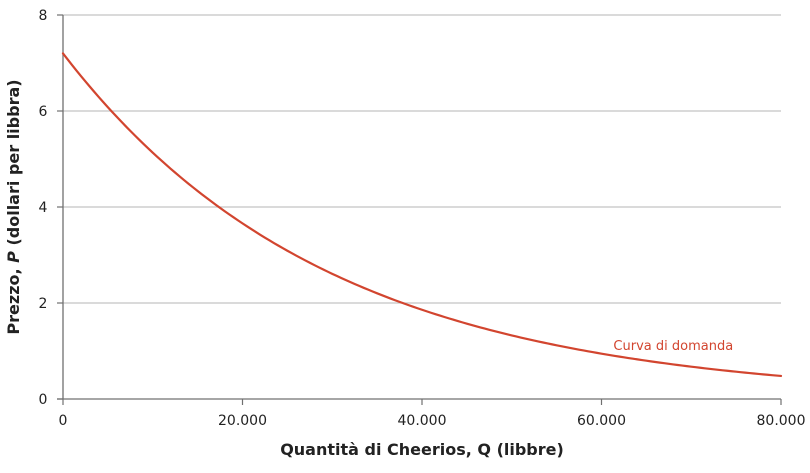 This screenshot has height=473, width=810. I want to click on x-axis-ticks: 0 20.000 40.000 60.000 80.000, so click(432, 414).